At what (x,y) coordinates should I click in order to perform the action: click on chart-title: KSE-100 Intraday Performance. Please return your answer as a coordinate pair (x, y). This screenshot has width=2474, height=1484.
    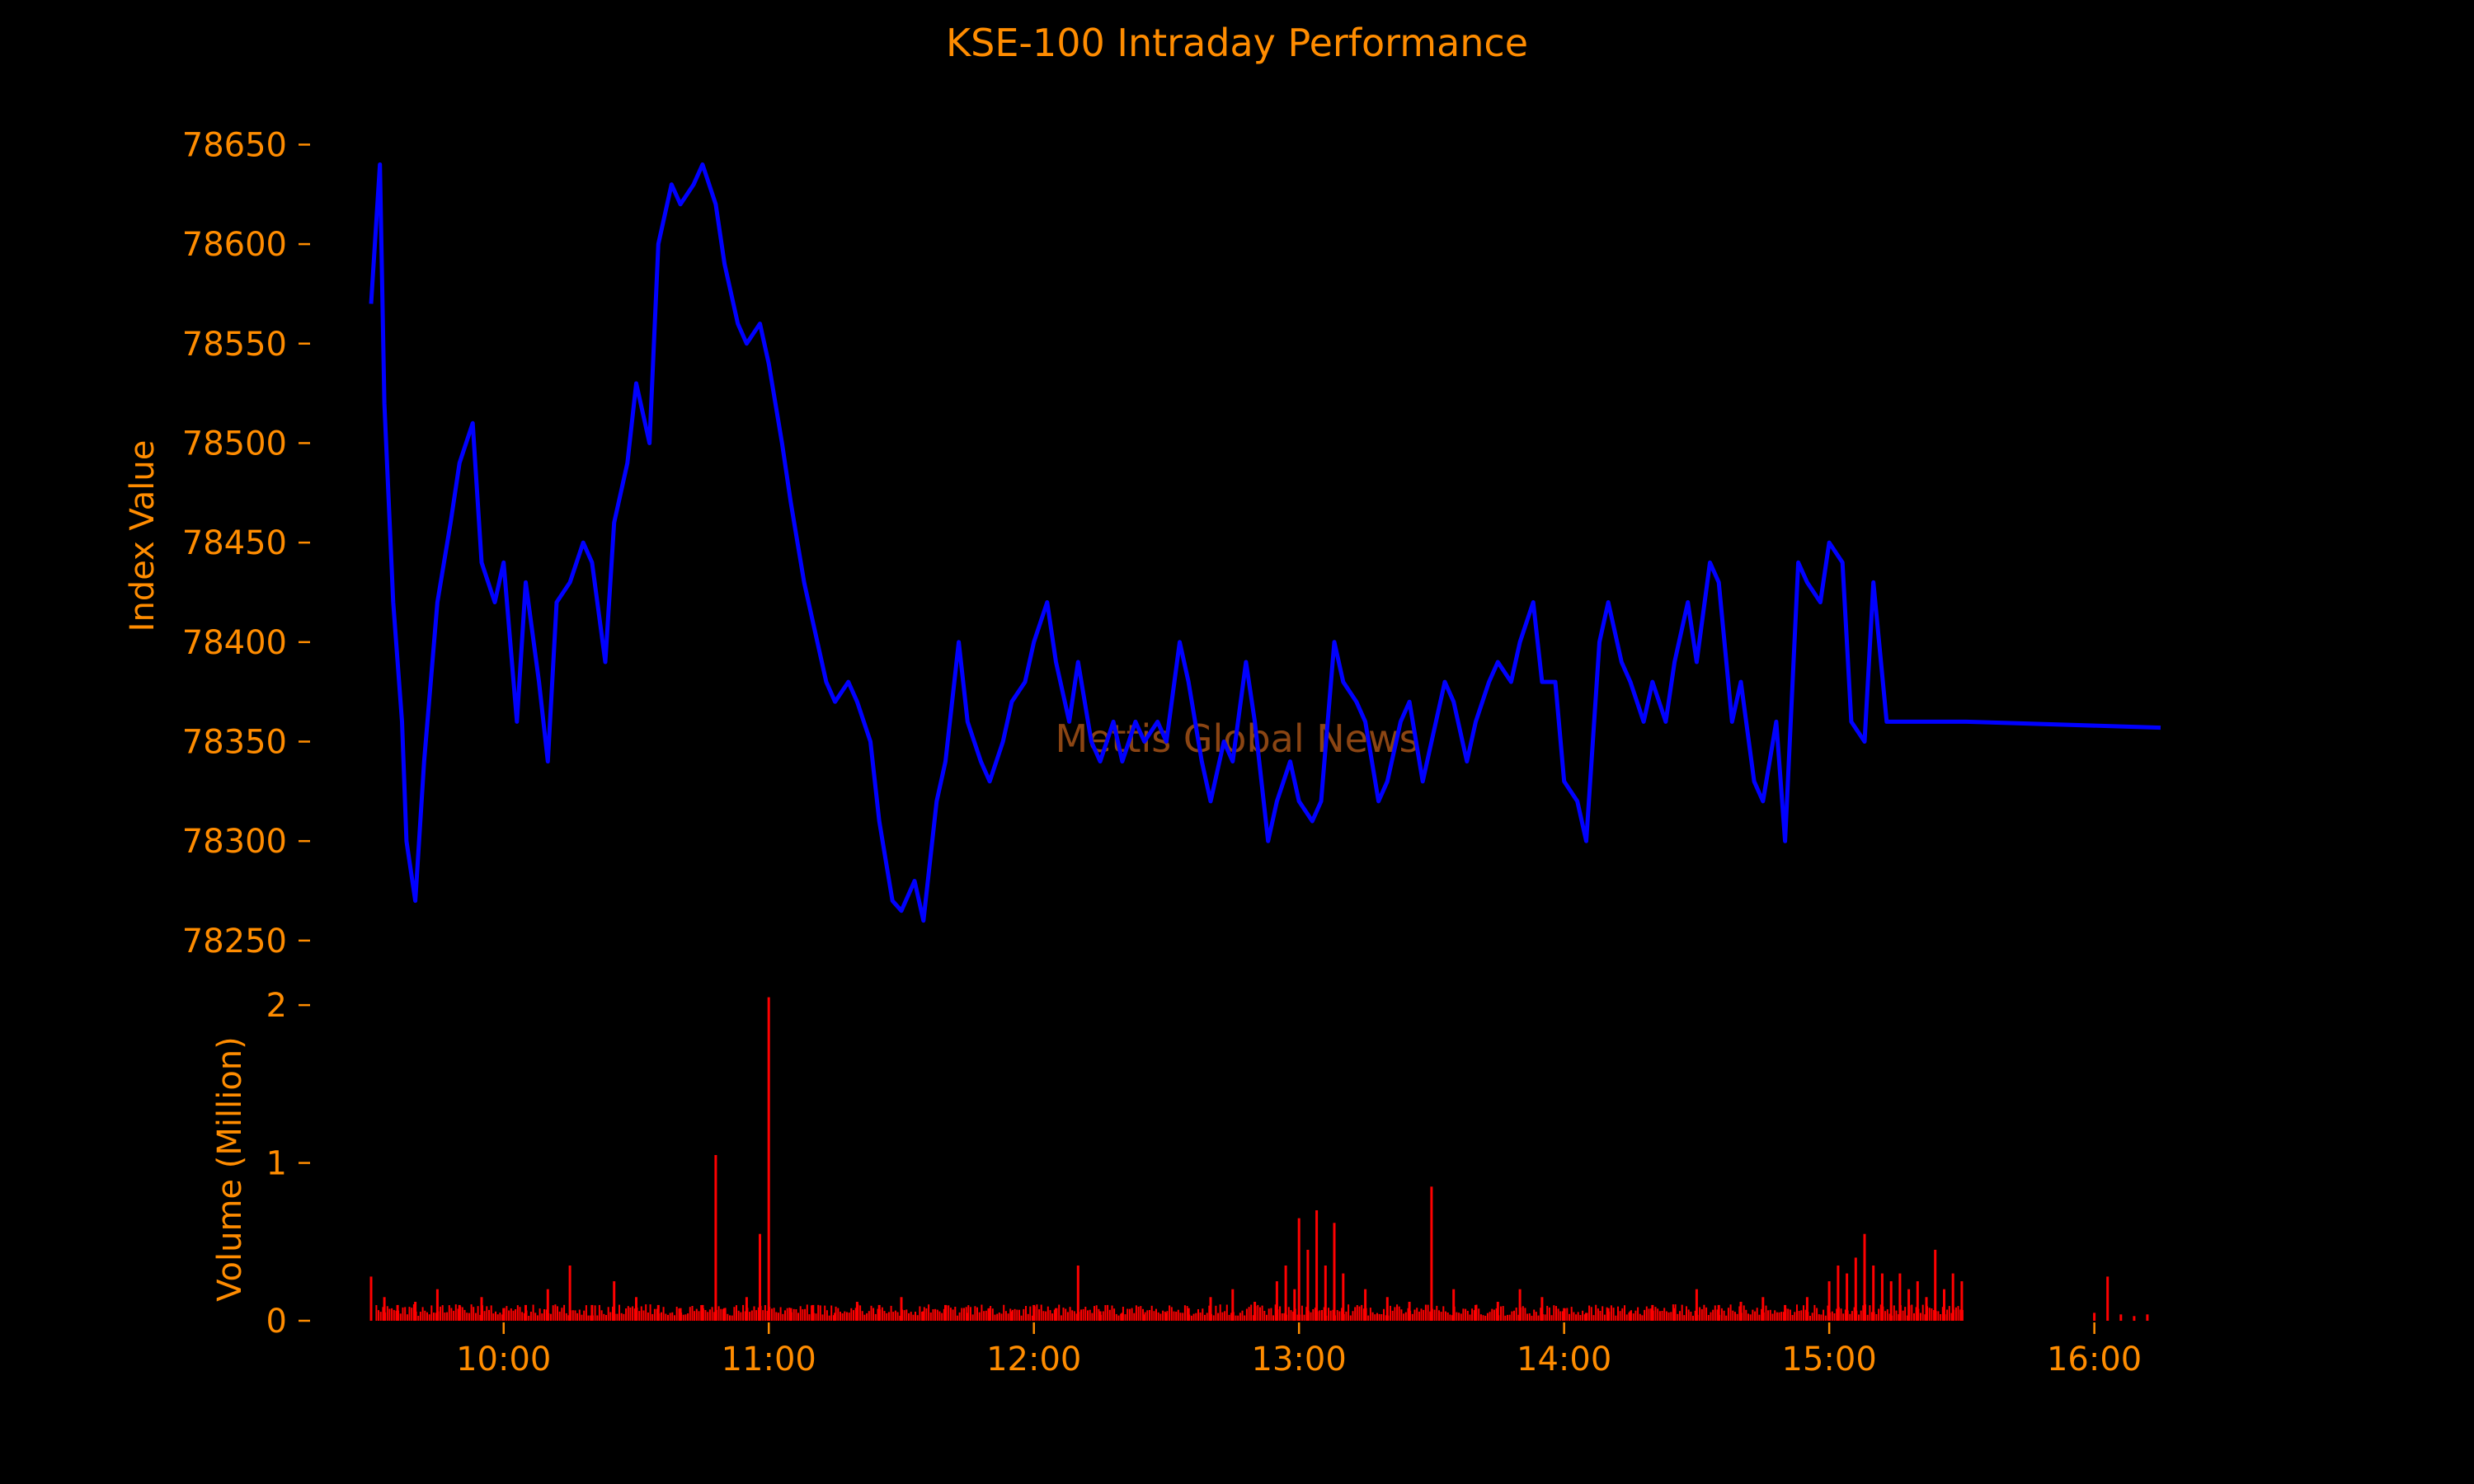
    Looking at the image, I should click on (1237, 43).